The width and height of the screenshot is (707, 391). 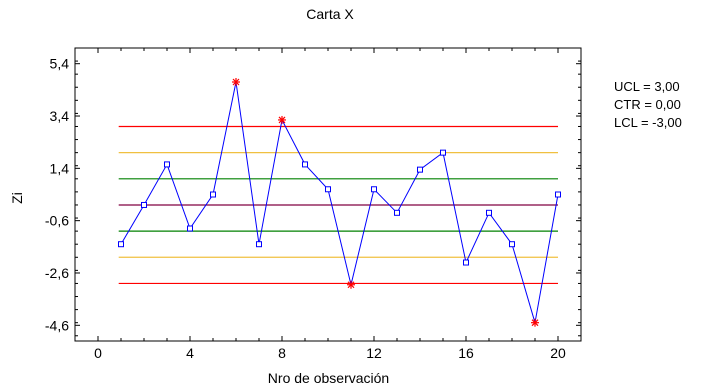 What do you see at coordinates (57, 221) in the screenshot?
I see `y-tick-label: -0,6` at bounding box center [57, 221].